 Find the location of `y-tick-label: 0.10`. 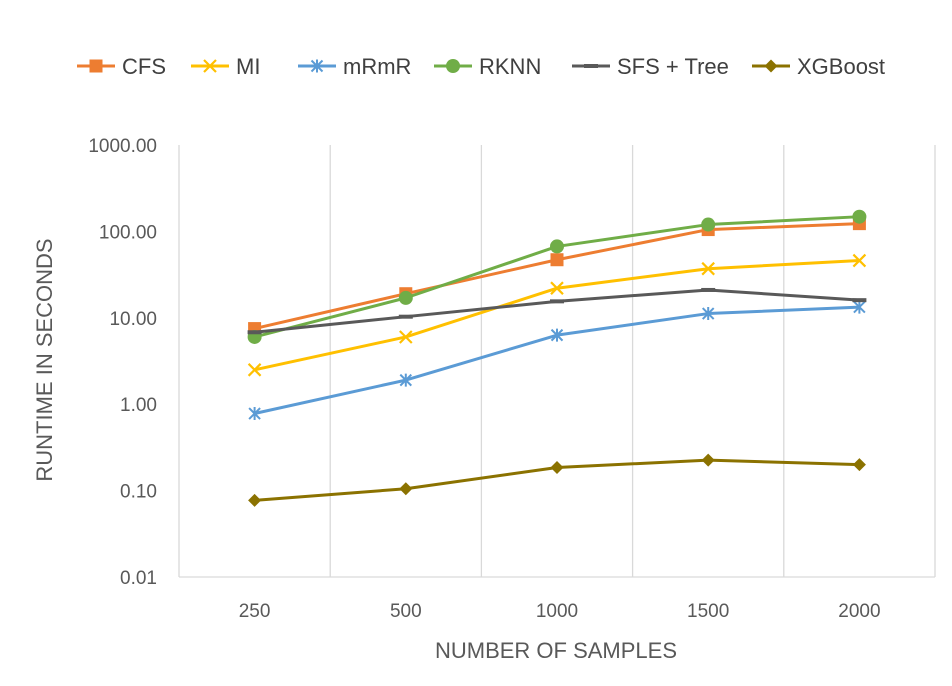

y-tick-label: 0.10 is located at coordinates (138, 492).